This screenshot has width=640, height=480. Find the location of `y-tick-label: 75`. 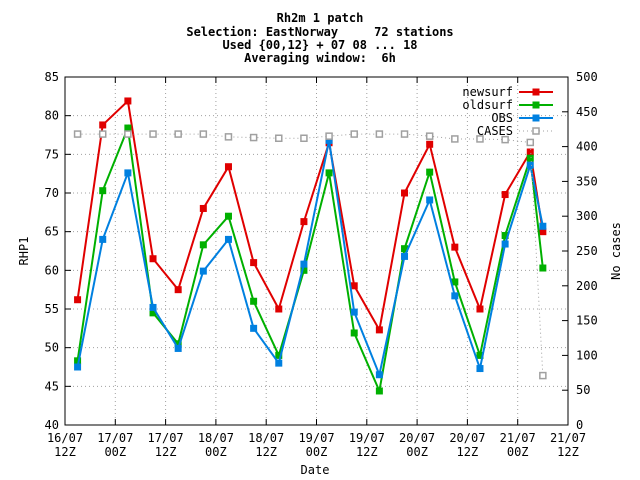

y-tick-label: 75 is located at coordinates (52, 154).